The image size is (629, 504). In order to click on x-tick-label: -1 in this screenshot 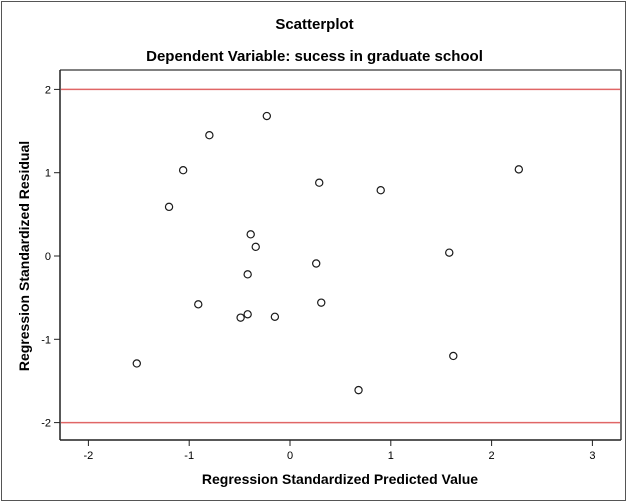, I will do `click(189, 456)`.